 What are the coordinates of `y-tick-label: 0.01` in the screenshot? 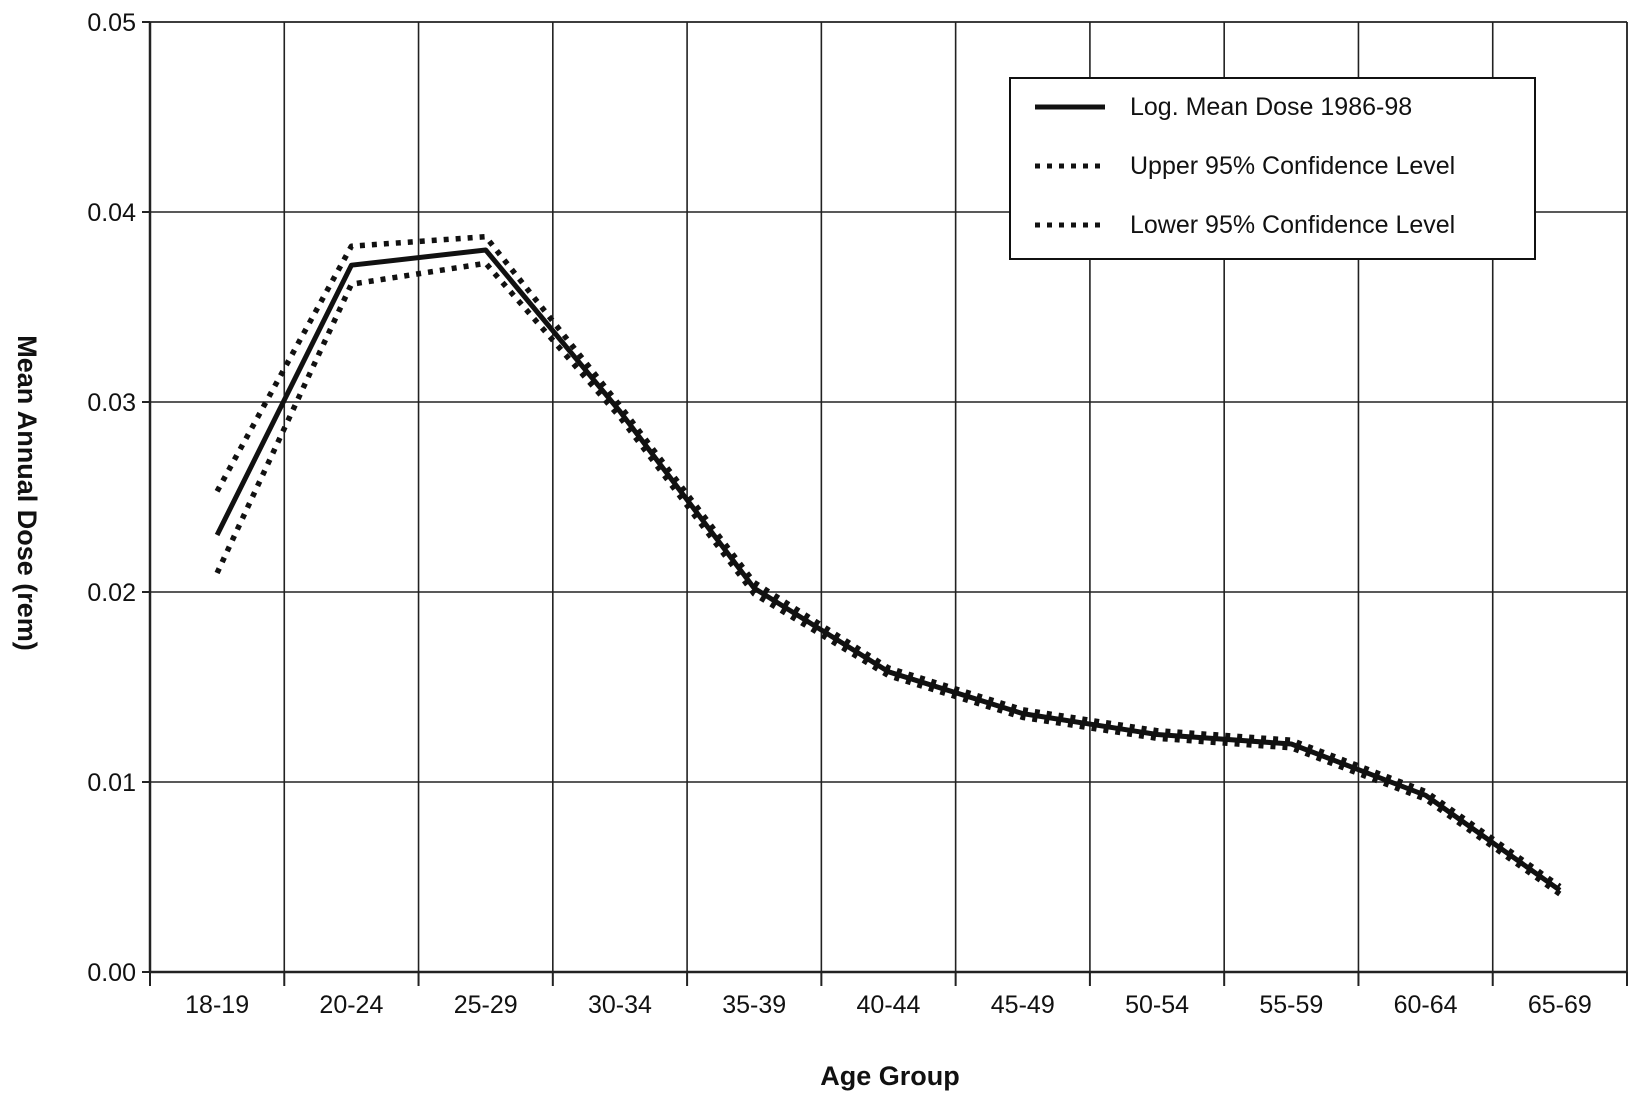 It's located at (111, 783).